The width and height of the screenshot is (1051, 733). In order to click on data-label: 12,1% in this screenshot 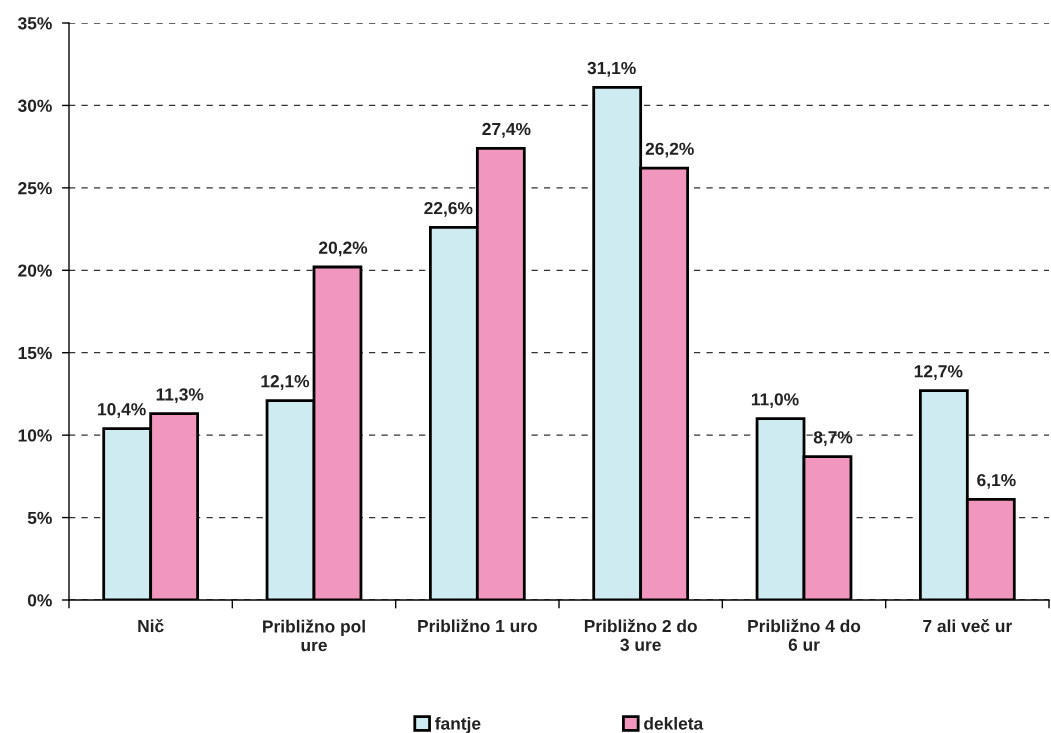, I will do `click(285, 382)`.